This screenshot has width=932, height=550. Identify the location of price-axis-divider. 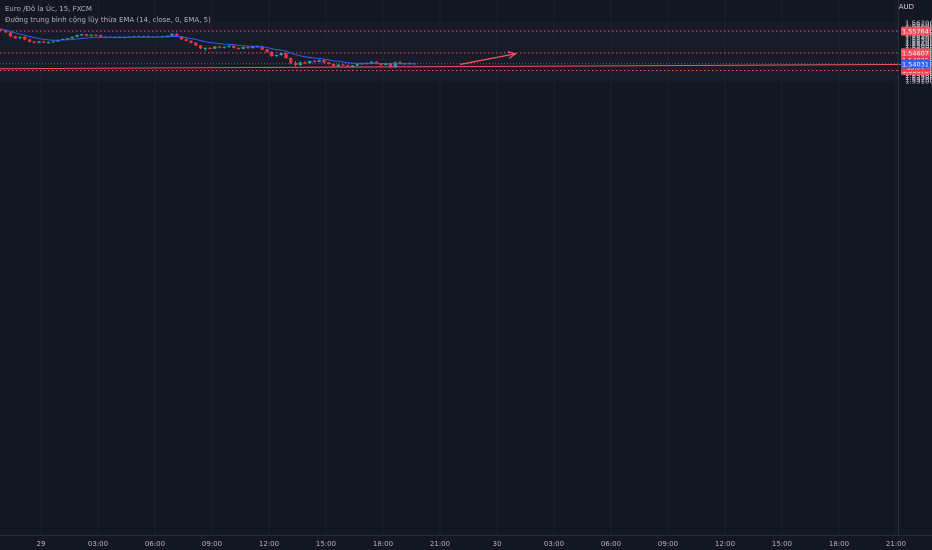
(898, 267).